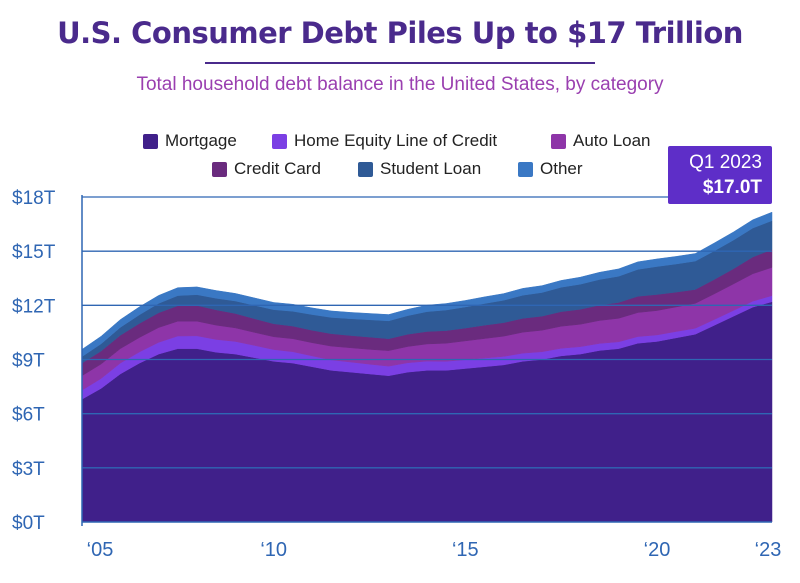  I want to click on legend-item-mortgage: Mortgage, so click(190, 141).